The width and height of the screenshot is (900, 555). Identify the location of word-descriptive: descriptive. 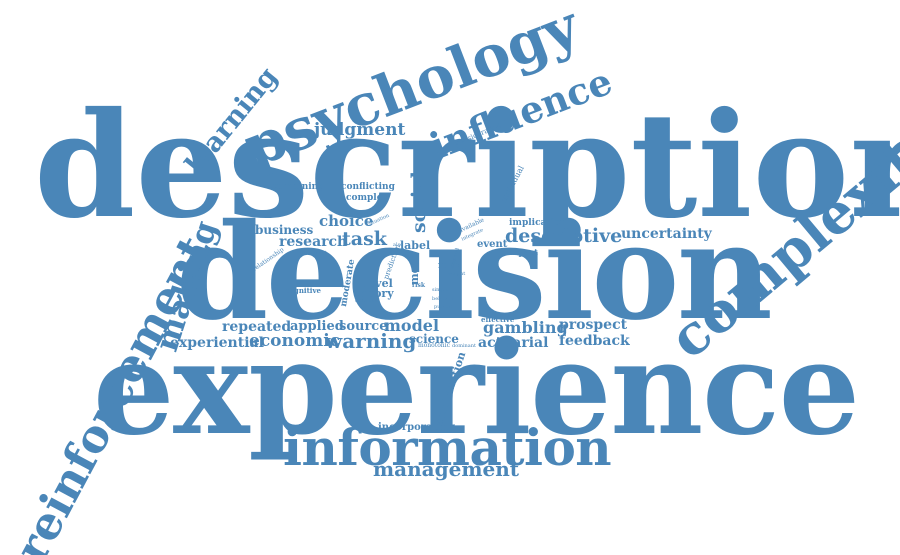
(564, 236).